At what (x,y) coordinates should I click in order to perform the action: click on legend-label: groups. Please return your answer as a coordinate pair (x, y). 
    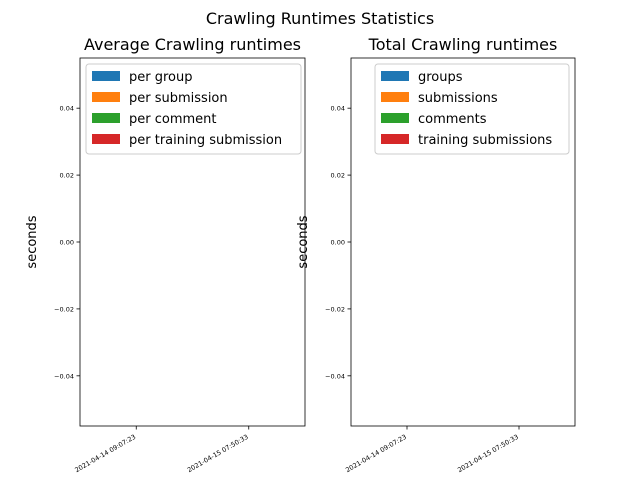
    Looking at the image, I should click on (440, 77).